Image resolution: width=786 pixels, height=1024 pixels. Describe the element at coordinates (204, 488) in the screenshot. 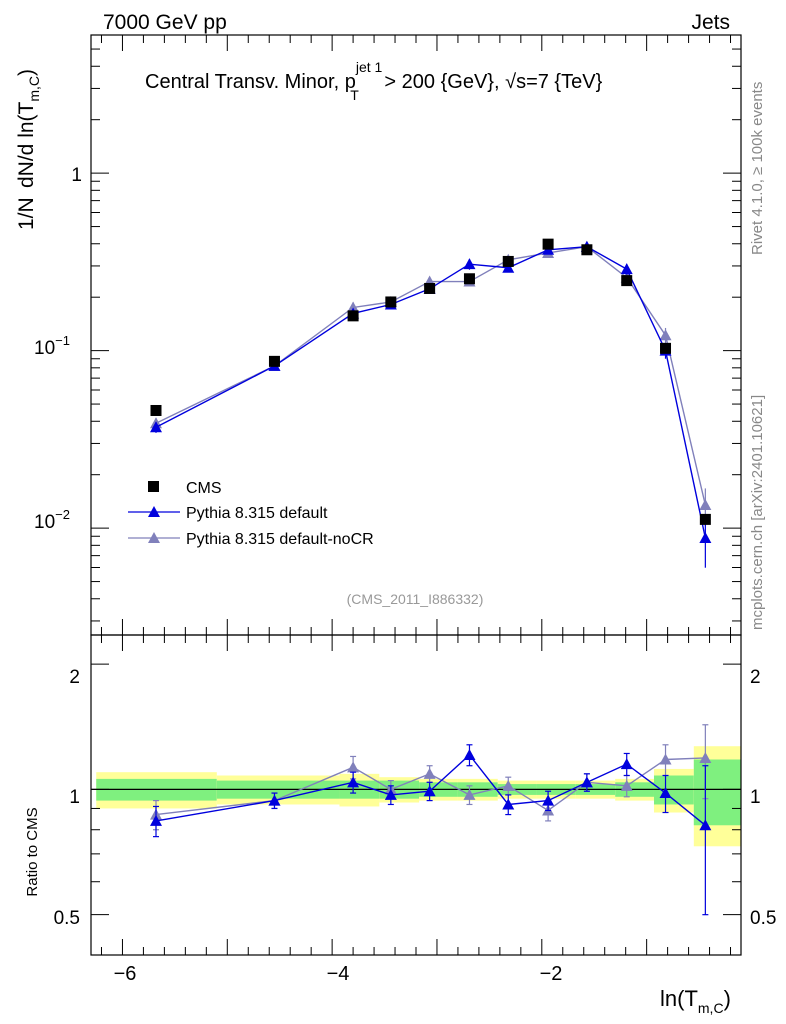

I see `legend-label-cms: CMS` at that location.